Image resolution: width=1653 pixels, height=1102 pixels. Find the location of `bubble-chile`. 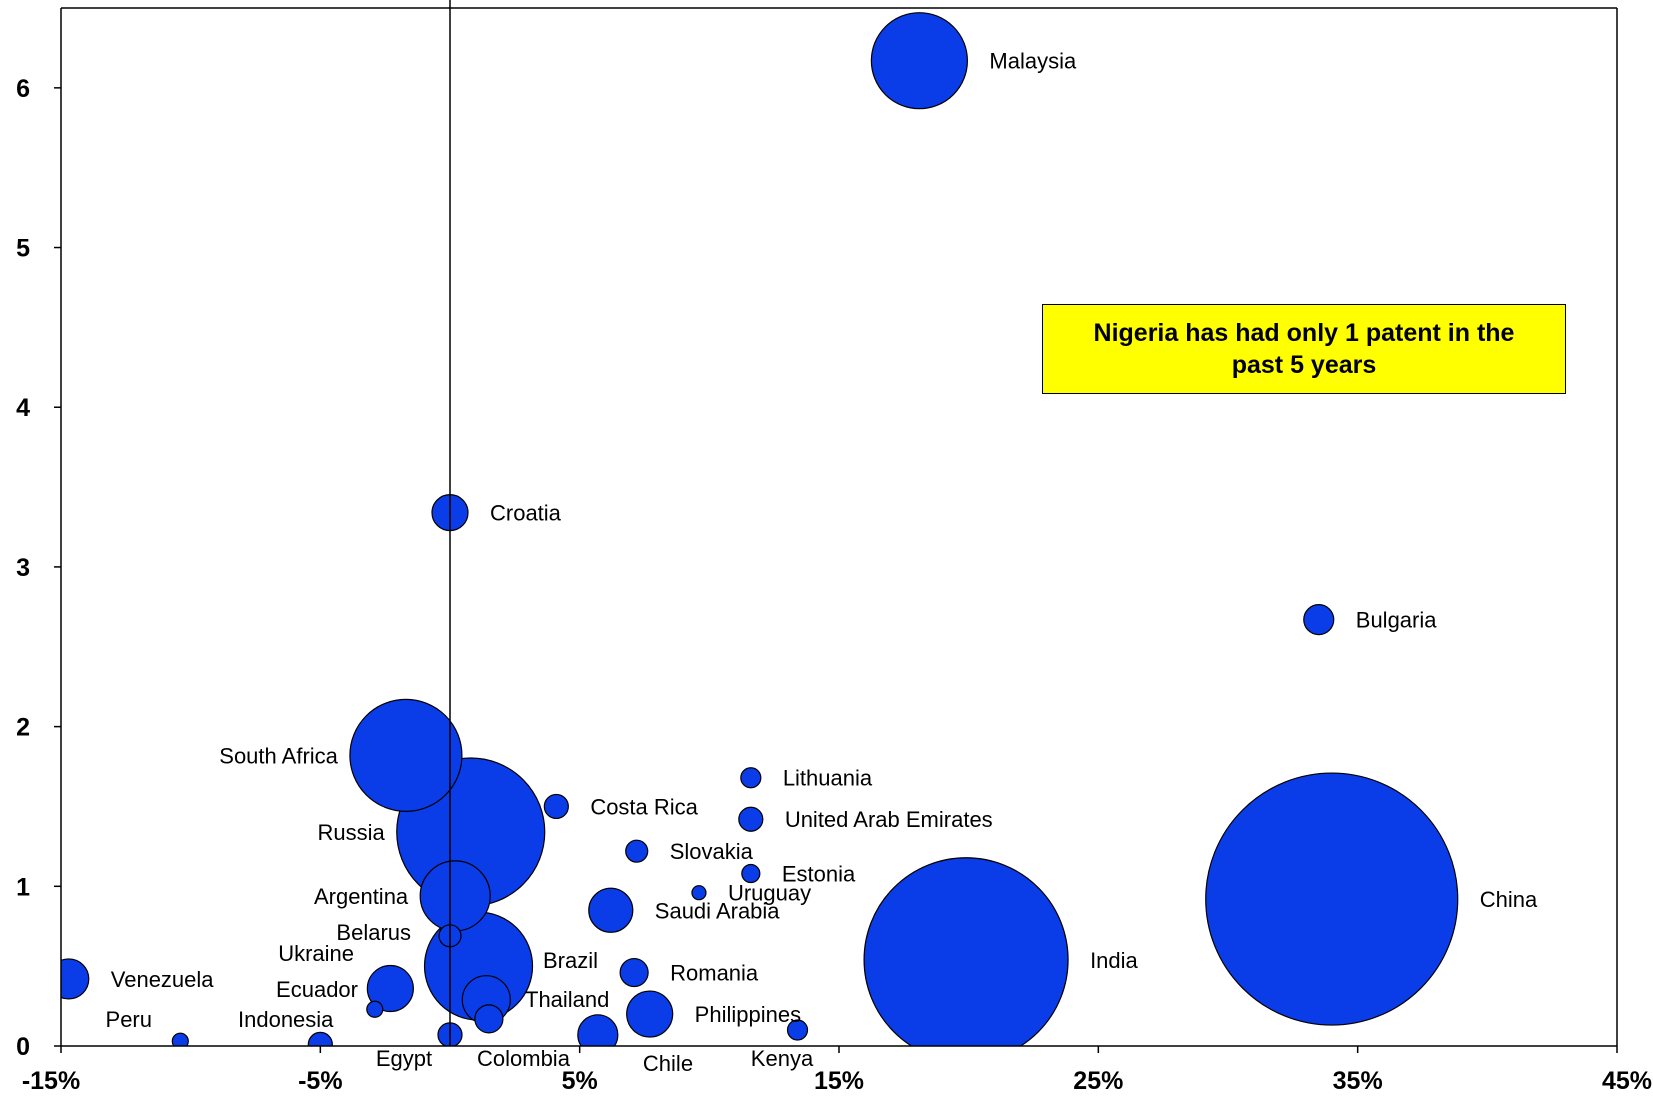

bubble-chile is located at coordinates (598, 1030).